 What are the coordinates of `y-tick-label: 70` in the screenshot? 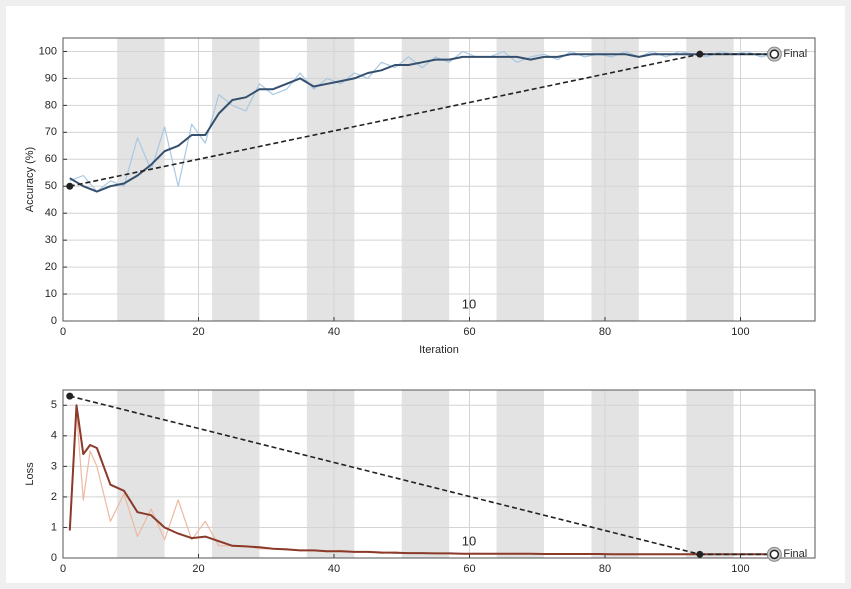 It's located at (51, 132).